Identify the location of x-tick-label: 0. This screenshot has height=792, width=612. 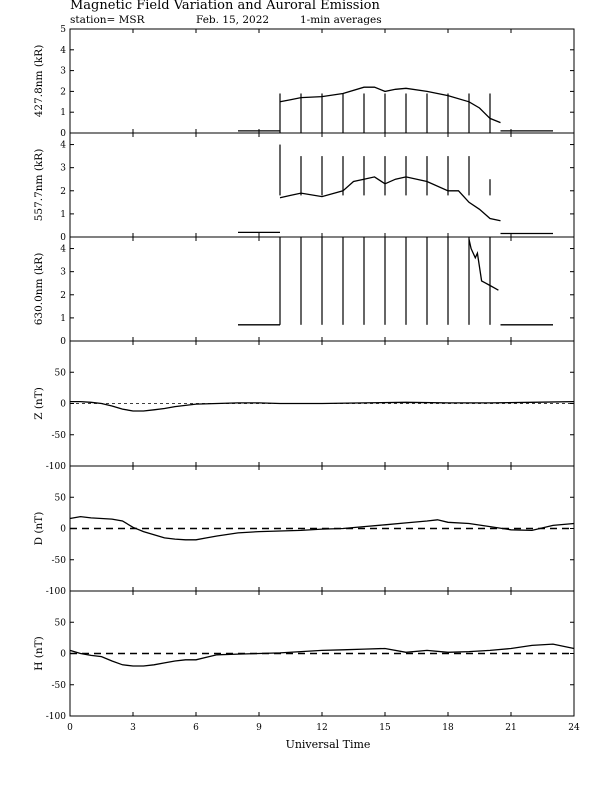
(70, 728).